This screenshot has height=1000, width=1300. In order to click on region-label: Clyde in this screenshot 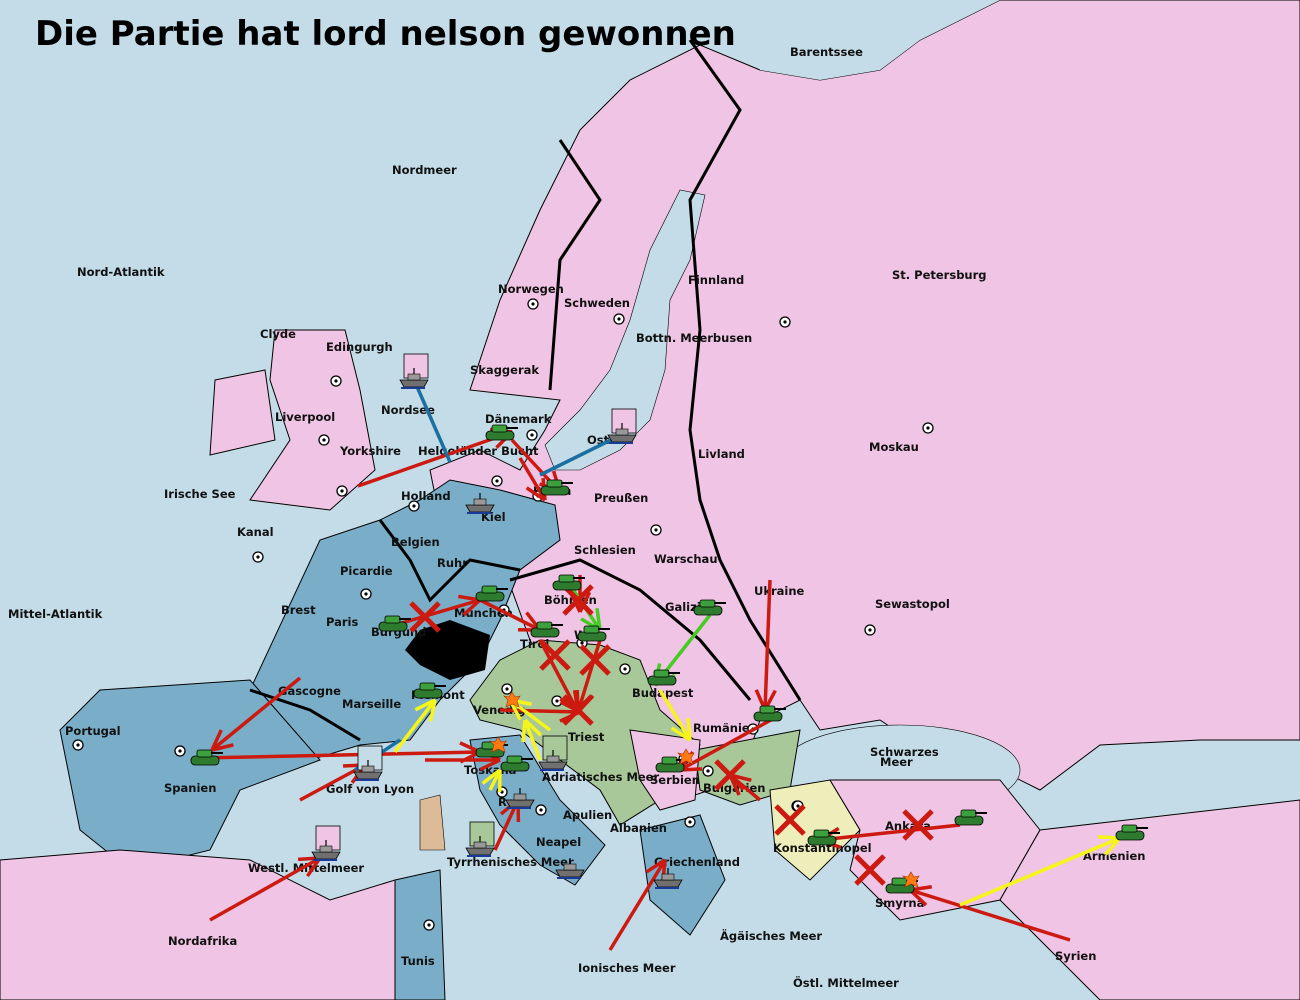, I will do `click(278, 334)`.